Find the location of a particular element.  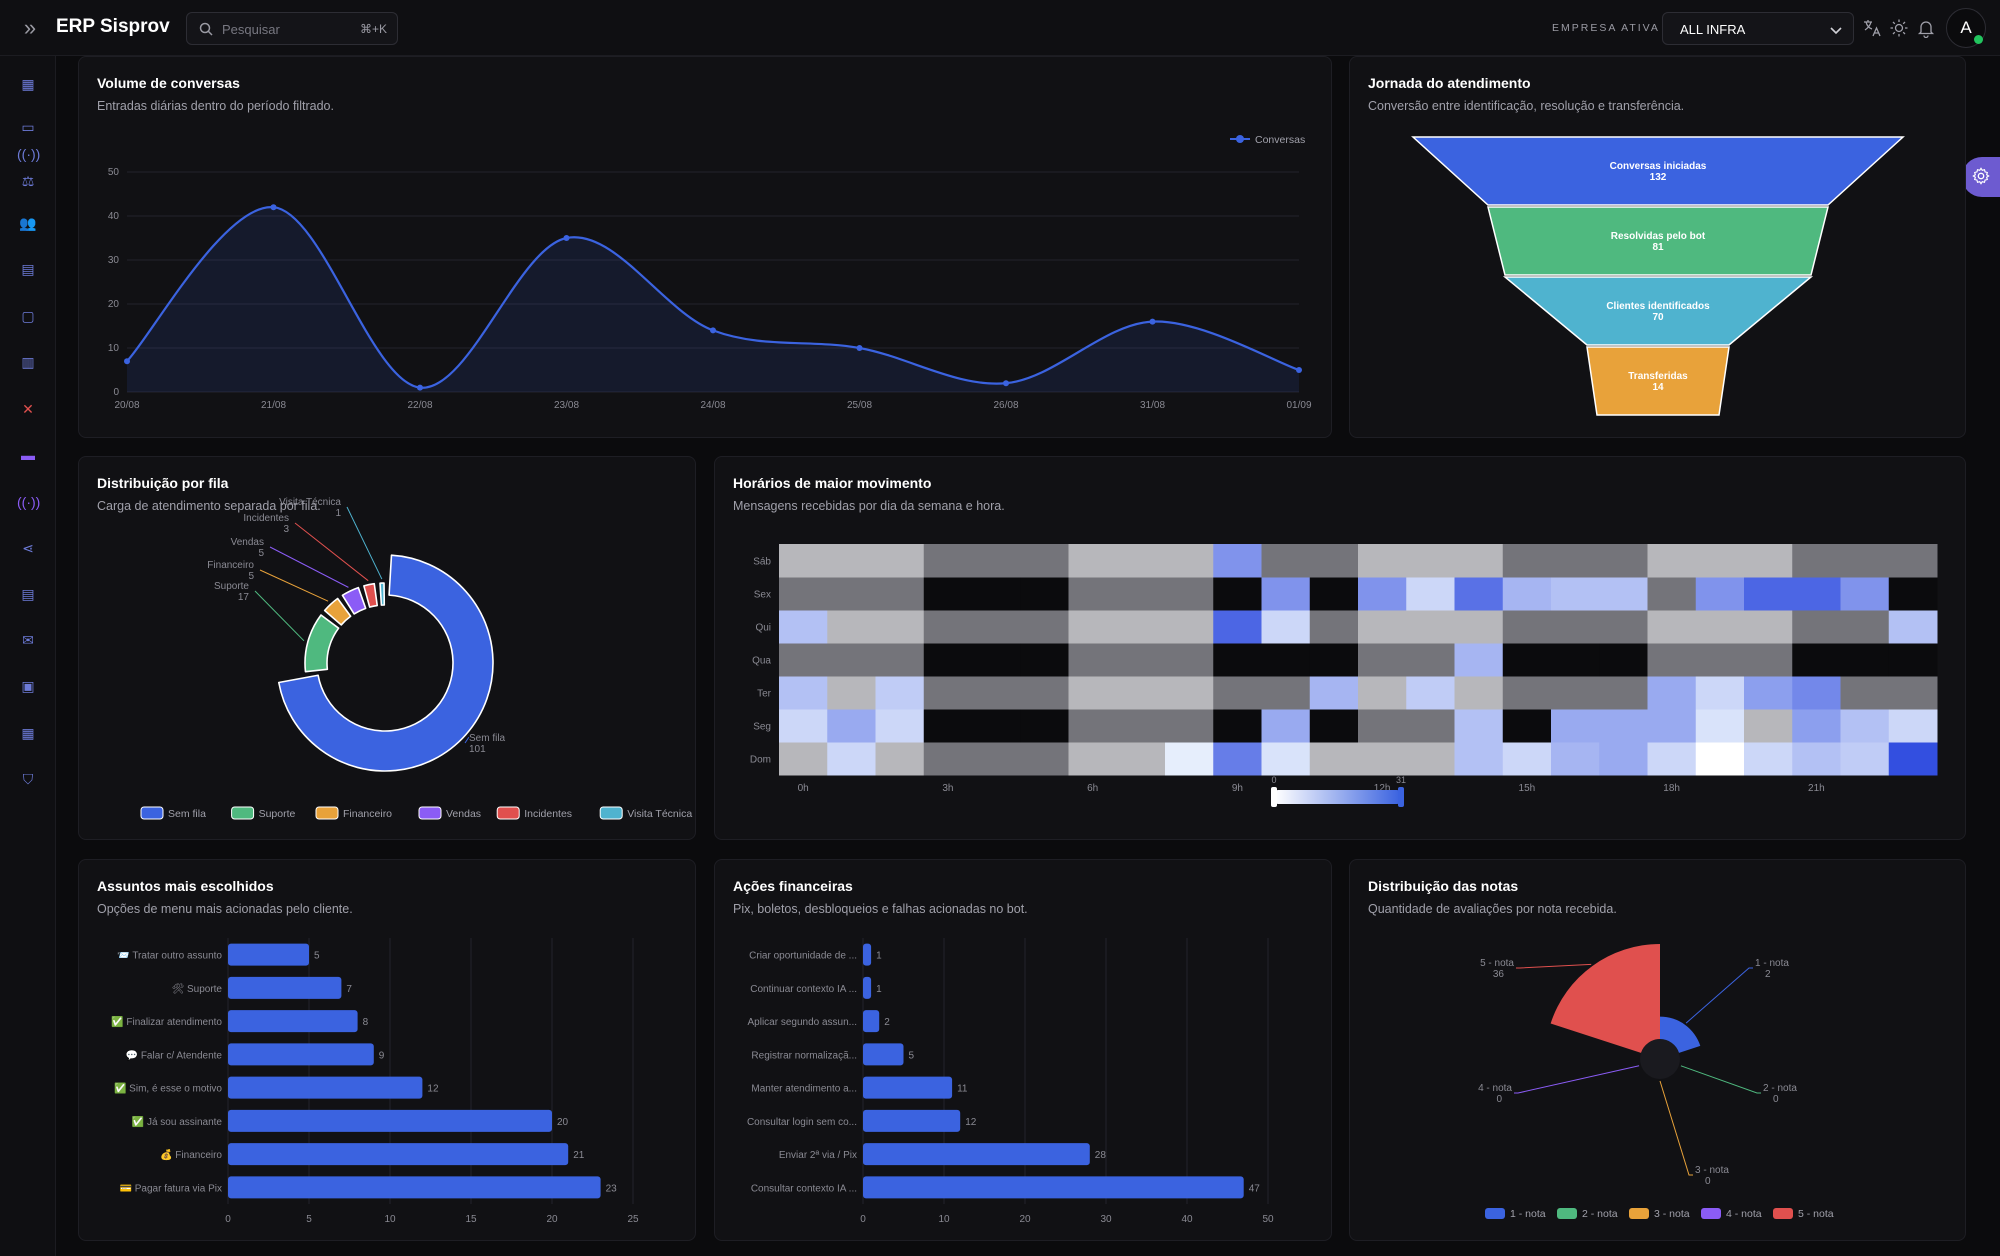

card-title: Volume de conversas is located at coordinates (168, 83).